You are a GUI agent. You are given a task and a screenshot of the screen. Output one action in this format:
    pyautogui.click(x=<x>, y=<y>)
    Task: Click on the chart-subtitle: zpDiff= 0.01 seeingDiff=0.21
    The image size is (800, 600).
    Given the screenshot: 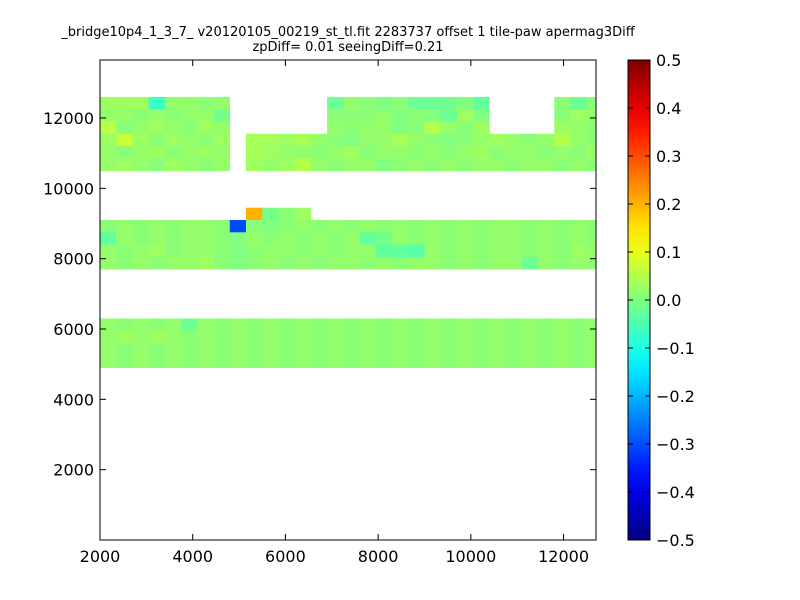 What is the action you would take?
    pyautogui.click(x=348, y=47)
    